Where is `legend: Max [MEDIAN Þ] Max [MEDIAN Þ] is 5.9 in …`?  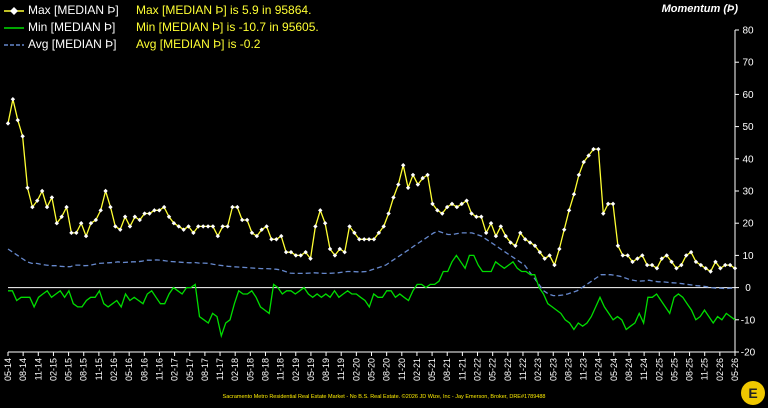 legend: Max [MEDIAN Þ] Max [MEDIAN Þ] is 5.9 in … is located at coordinates (161, 27).